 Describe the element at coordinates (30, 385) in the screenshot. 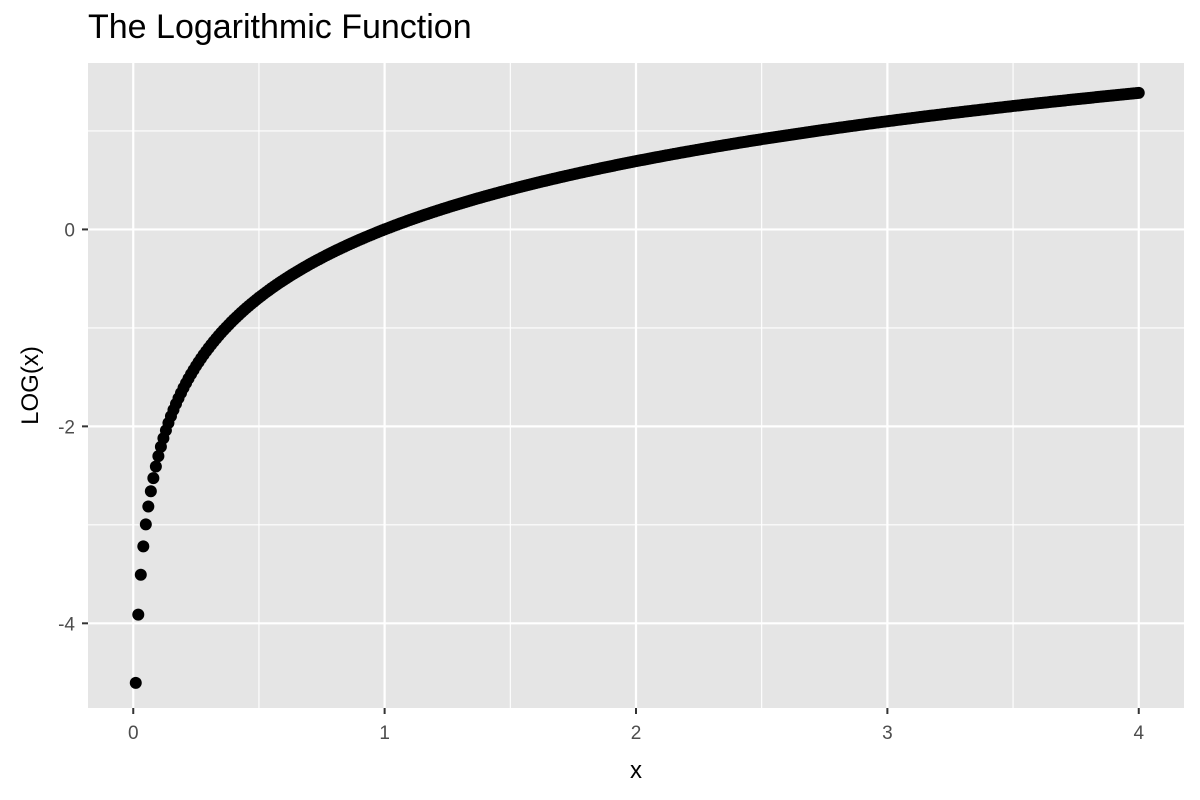

I see `y-axis-label: LOG(x)` at that location.